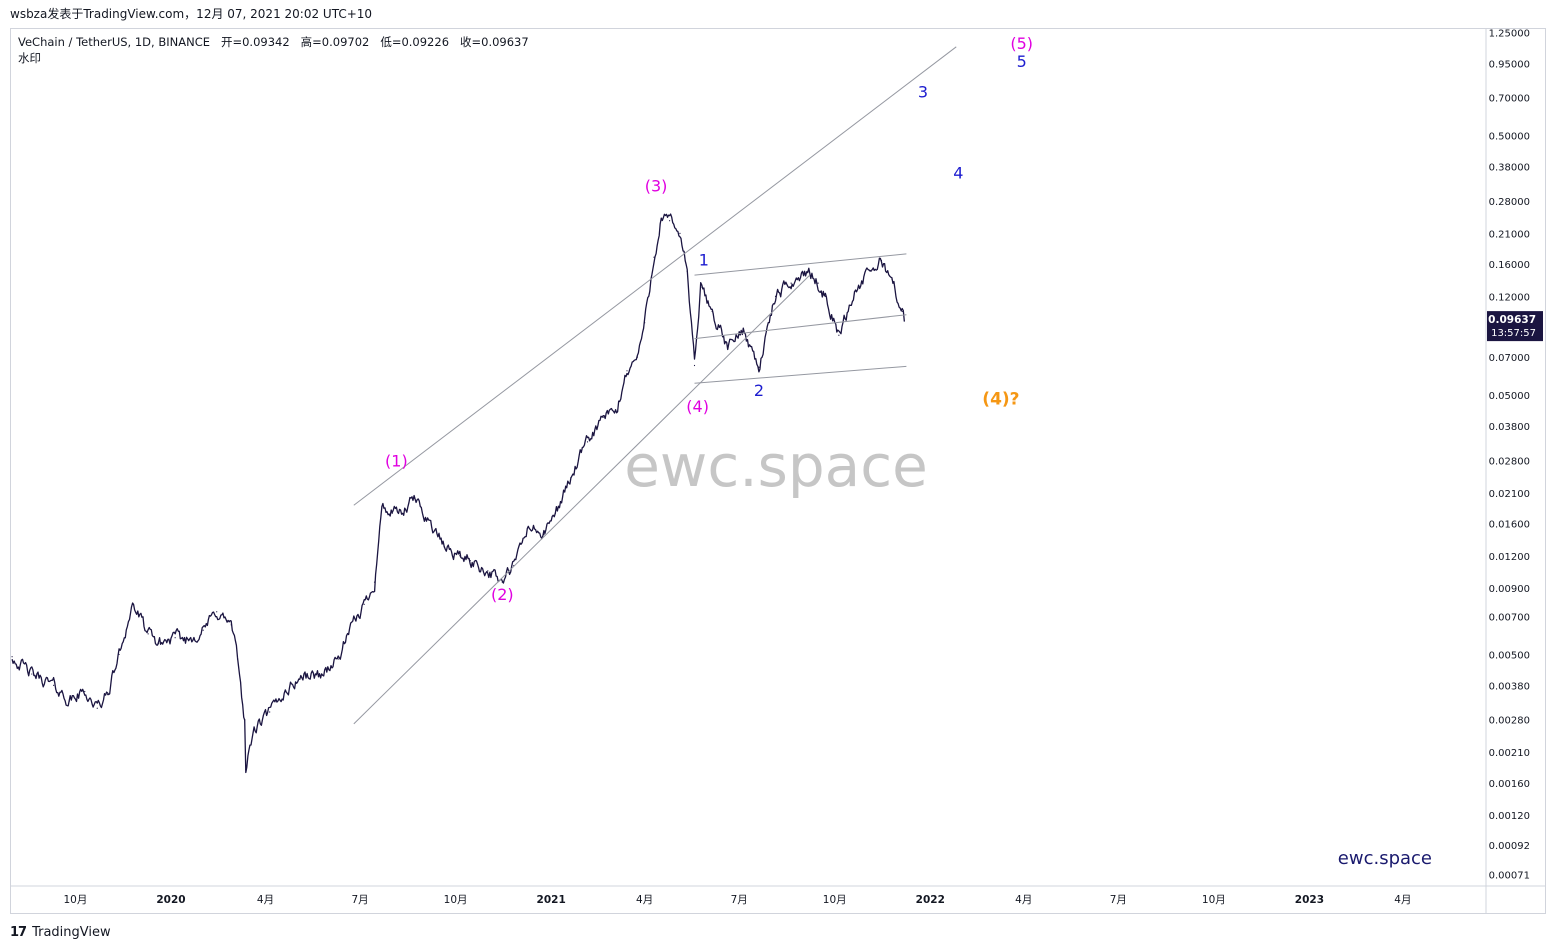 The width and height of the screenshot is (1556, 950). What do you see at coordinates (1000, 399) in the screenshot?
I see `wave-label: (4)?` at bounding box center [1000, 399].